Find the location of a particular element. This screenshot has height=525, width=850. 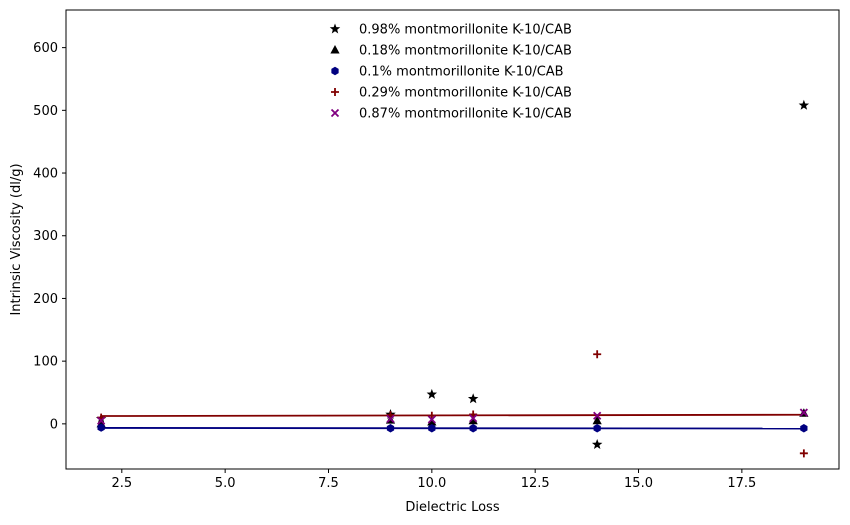

x-tick-label: 10.0 is located at coordinates (431, 483).